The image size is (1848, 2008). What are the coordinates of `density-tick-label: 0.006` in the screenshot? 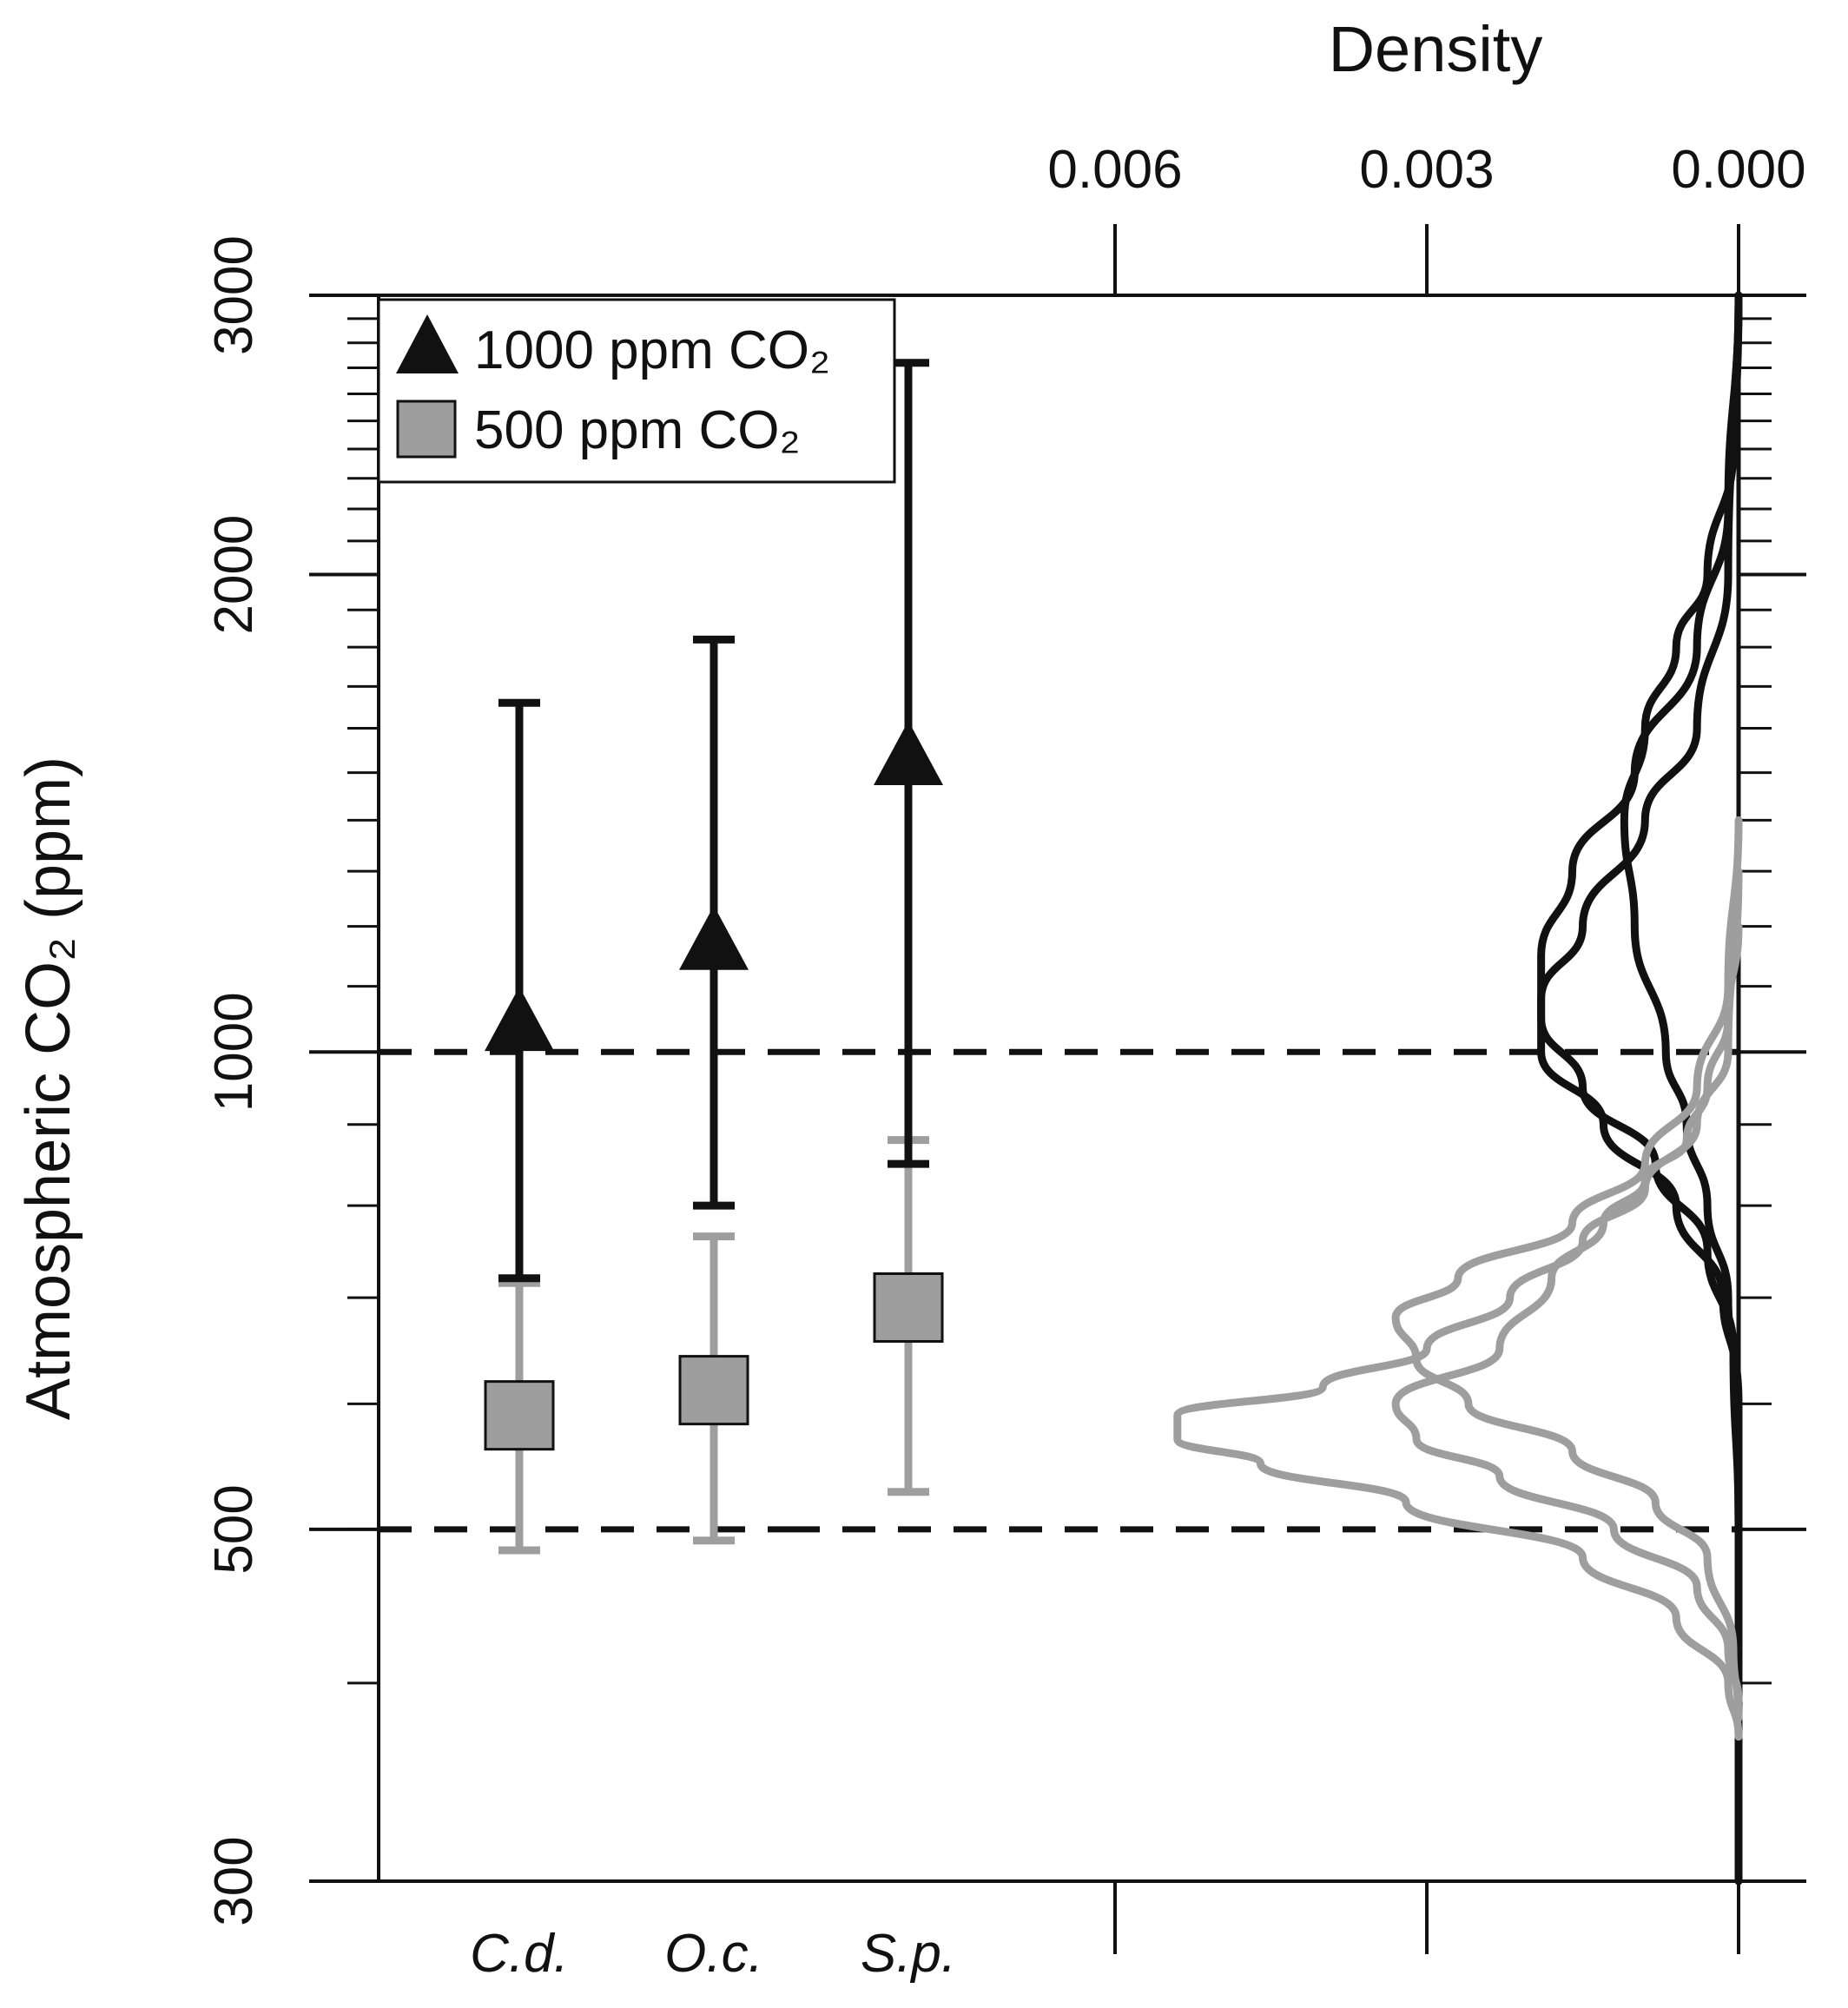 It's located at (1115, 170).